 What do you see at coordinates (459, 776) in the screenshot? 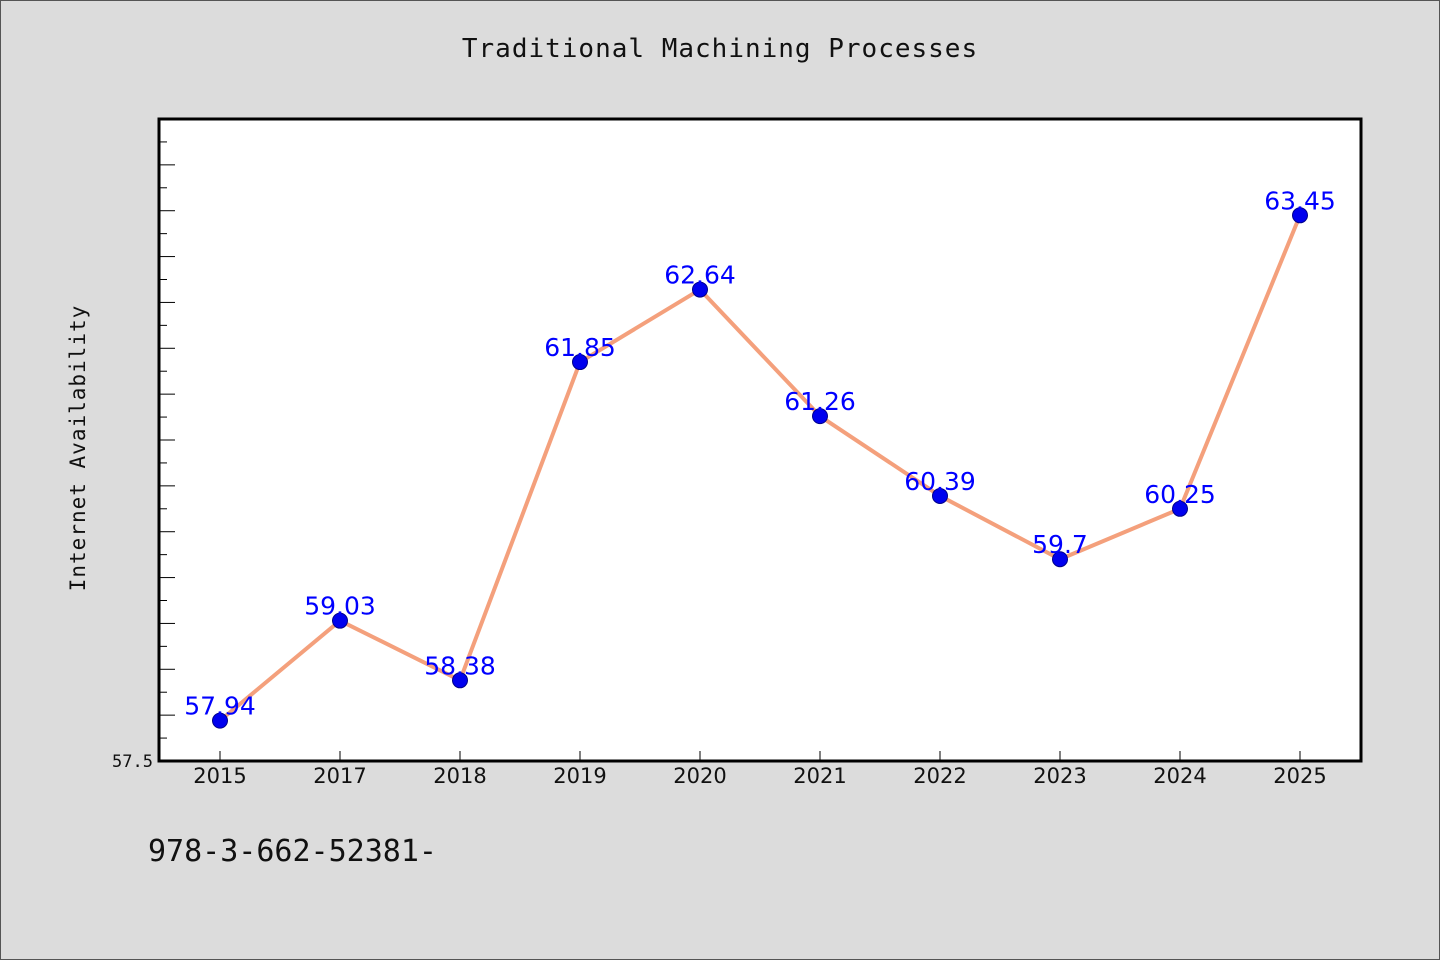
I see `x-tick-label: 2018` at bounding box center [459, 776].